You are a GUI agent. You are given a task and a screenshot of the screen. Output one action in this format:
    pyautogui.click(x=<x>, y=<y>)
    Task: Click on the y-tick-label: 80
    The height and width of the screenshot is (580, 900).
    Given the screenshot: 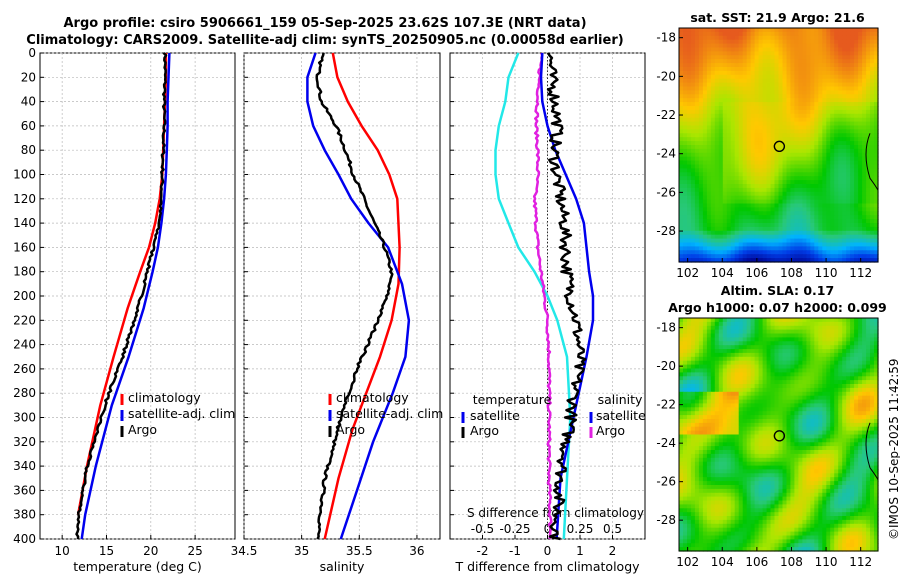 What is the action you would take?
    pyautogui.click(x=28, y=150)
    